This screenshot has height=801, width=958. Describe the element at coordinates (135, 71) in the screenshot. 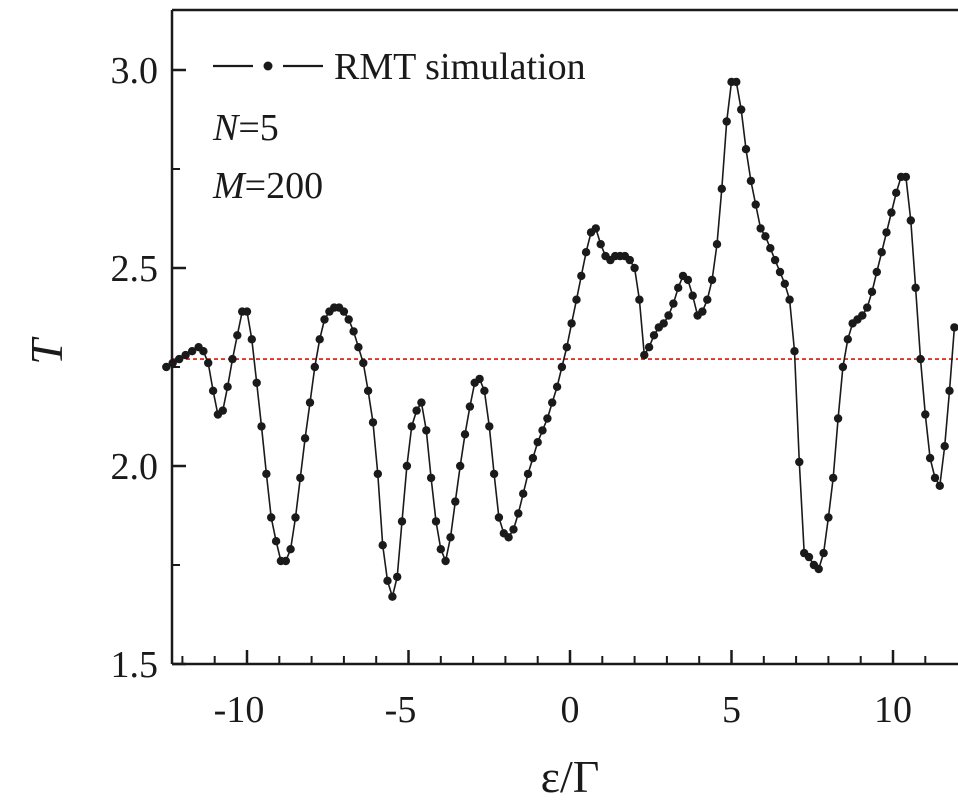

I see `y-tick-label: 3.0` at that location.